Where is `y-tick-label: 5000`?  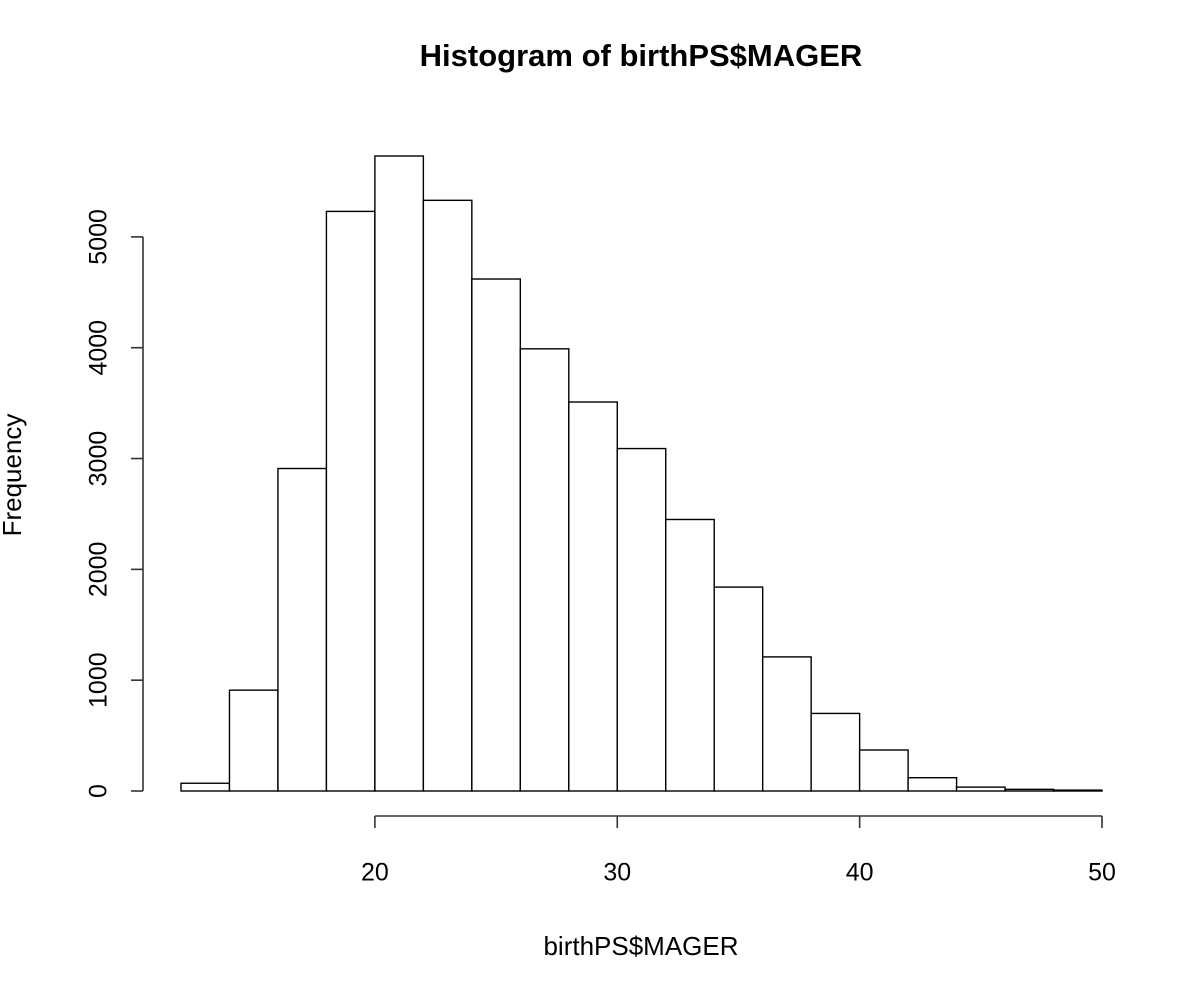
y-tick-label: 5000 is located at coordinates (99, 237).